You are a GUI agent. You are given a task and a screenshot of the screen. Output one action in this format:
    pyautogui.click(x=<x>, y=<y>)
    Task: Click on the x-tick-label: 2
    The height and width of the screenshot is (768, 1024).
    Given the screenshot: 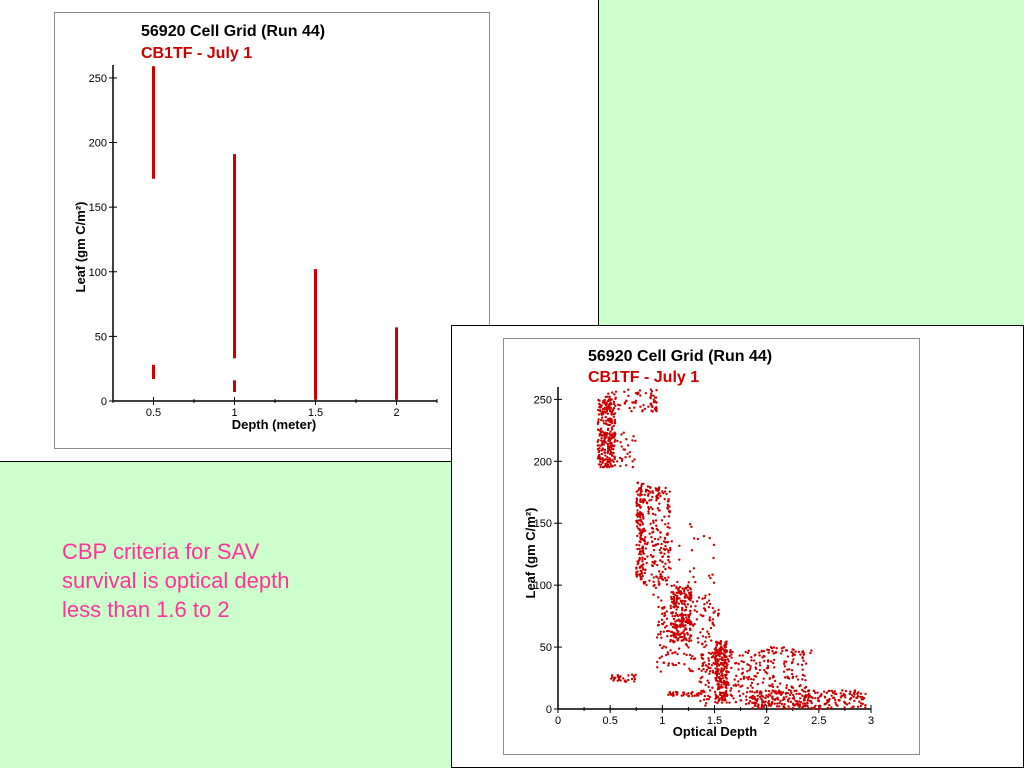 What is the action you would take?
    pyautogui.click(x=767, y=721)
    